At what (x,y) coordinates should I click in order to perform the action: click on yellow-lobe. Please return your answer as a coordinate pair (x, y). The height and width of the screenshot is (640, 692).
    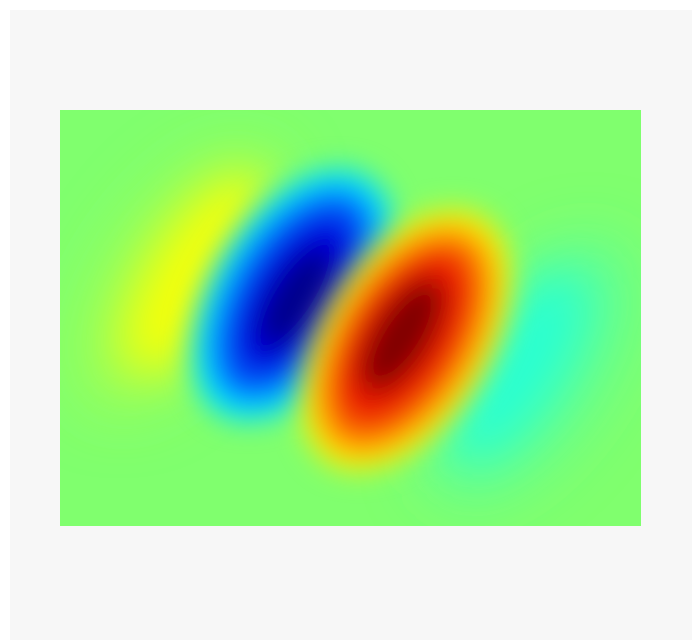
    Looking at the image, I should click on (195, 275).